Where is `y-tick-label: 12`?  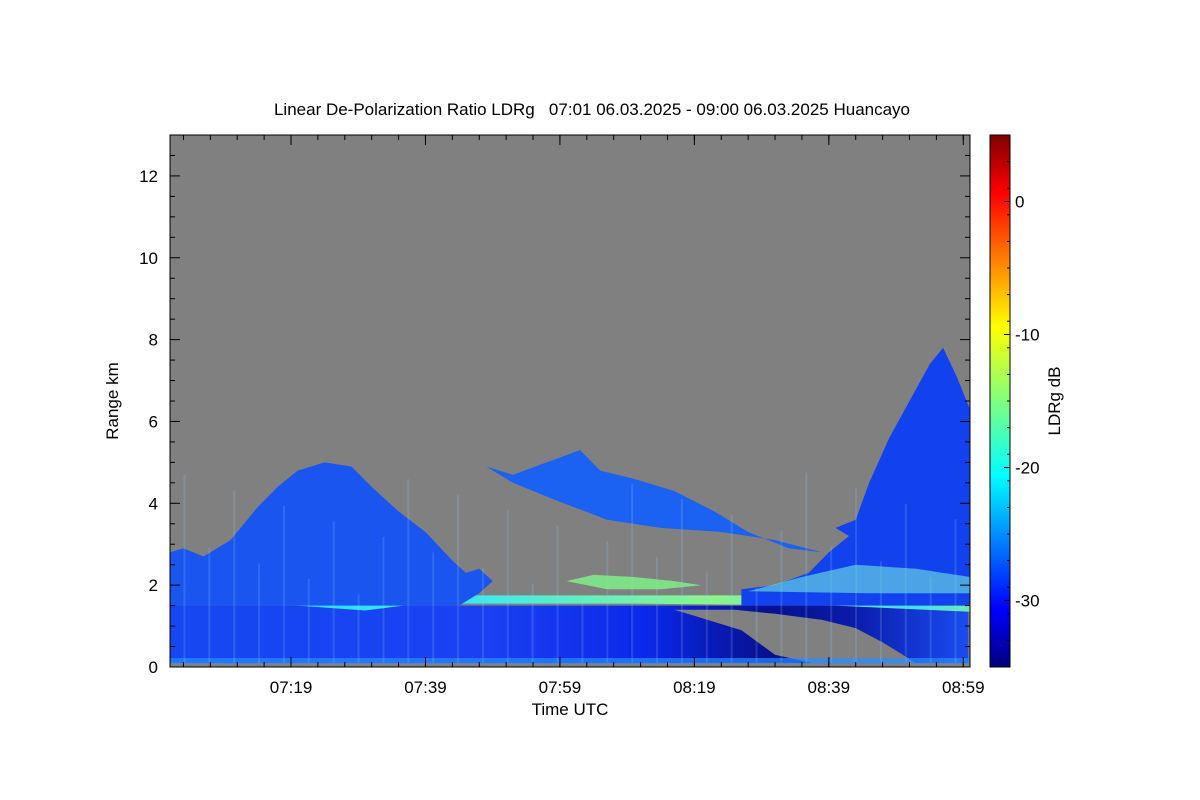
y-tick-label: 12 is located at coordinates (148, 176).